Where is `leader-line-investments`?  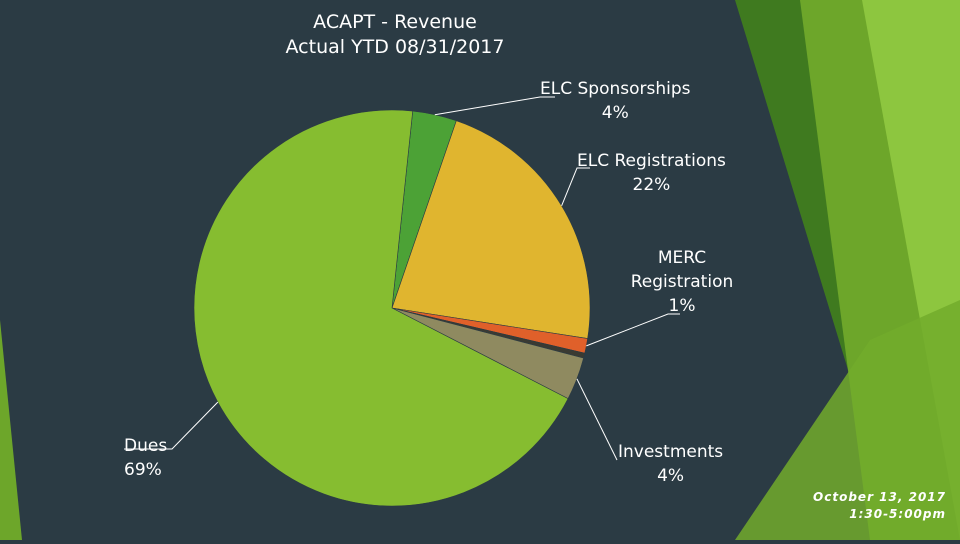 leader-line-investments is located at coordinates (597, 419).